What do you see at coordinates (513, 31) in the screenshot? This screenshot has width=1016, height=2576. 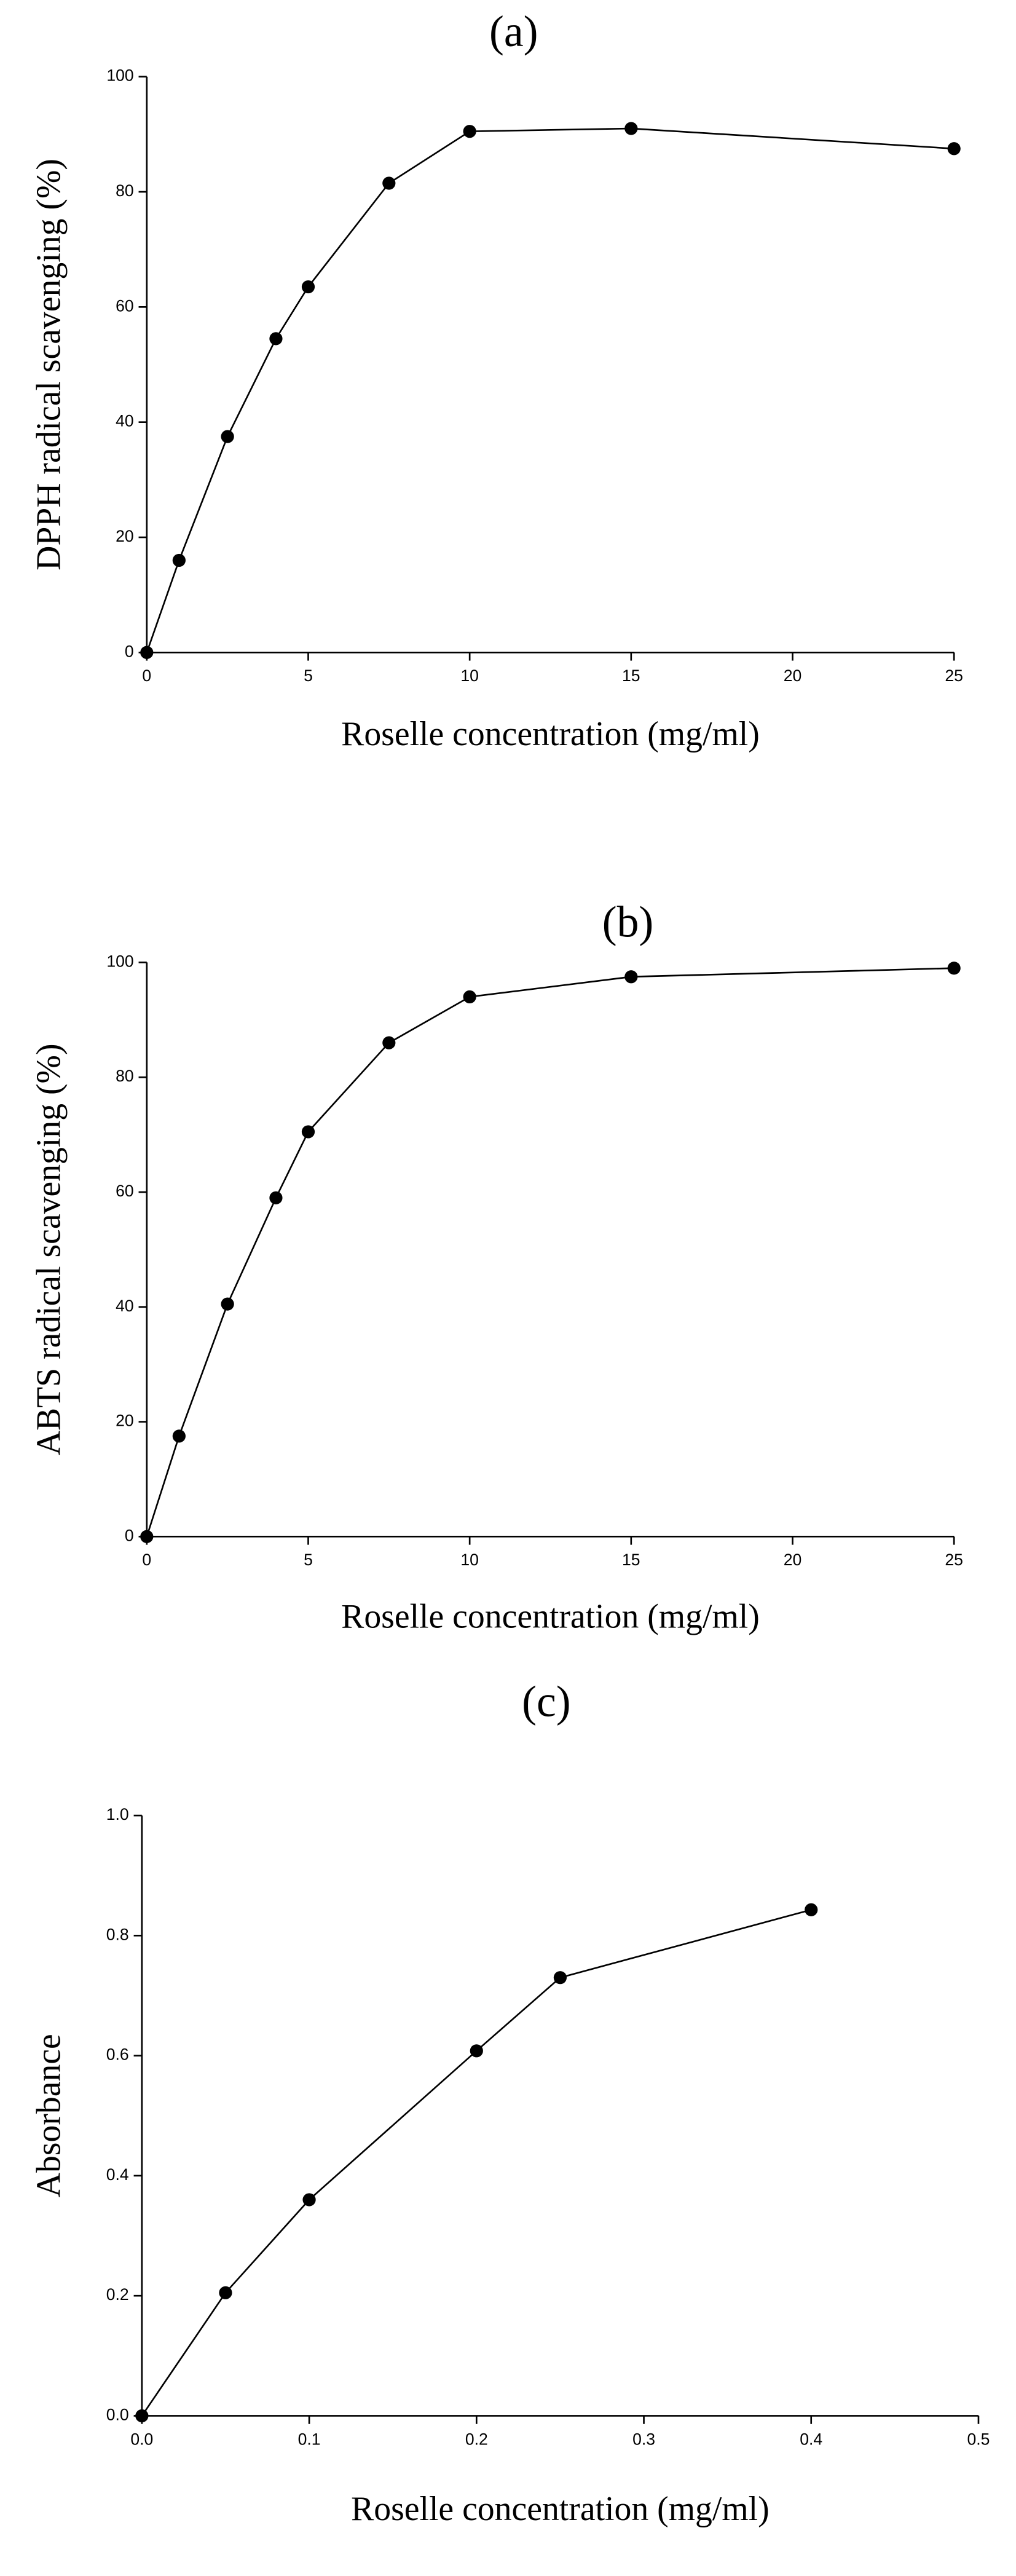 I see `chart-title: (a)` at bounding box center [513, 31].